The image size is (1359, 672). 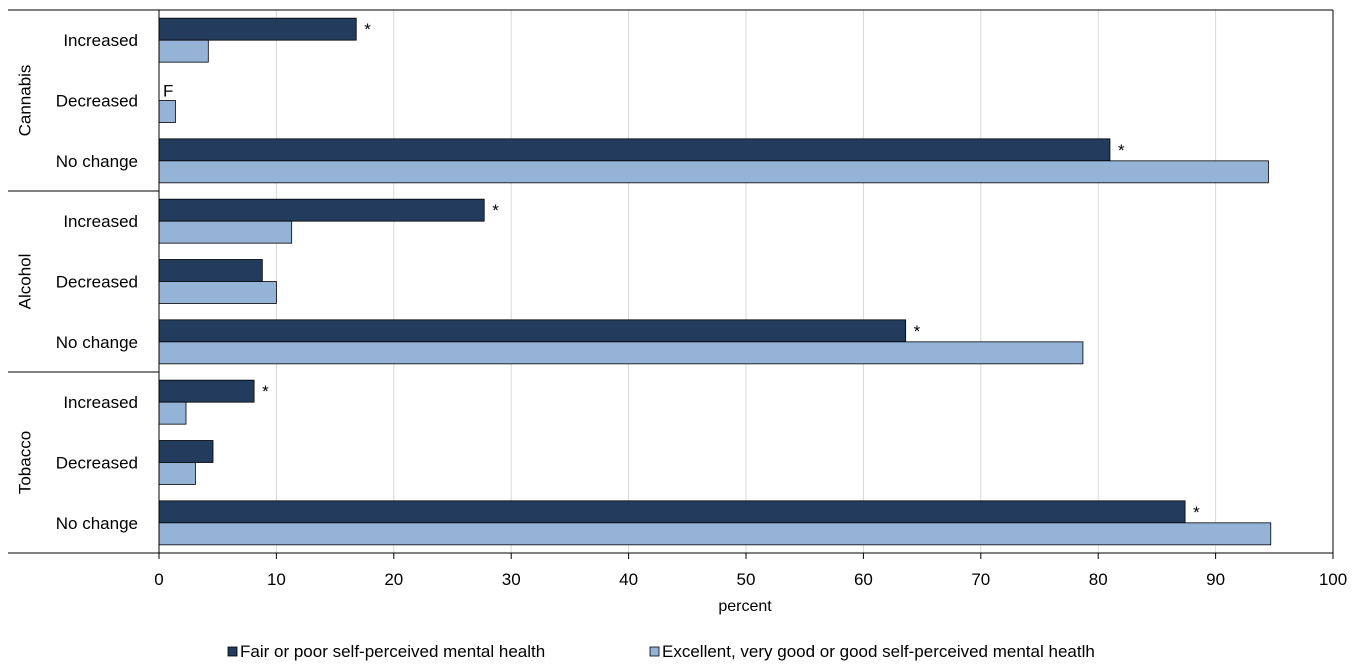 I want to click on category-label-alcohol-decreased: Decreased, so click(x=97, y=282).